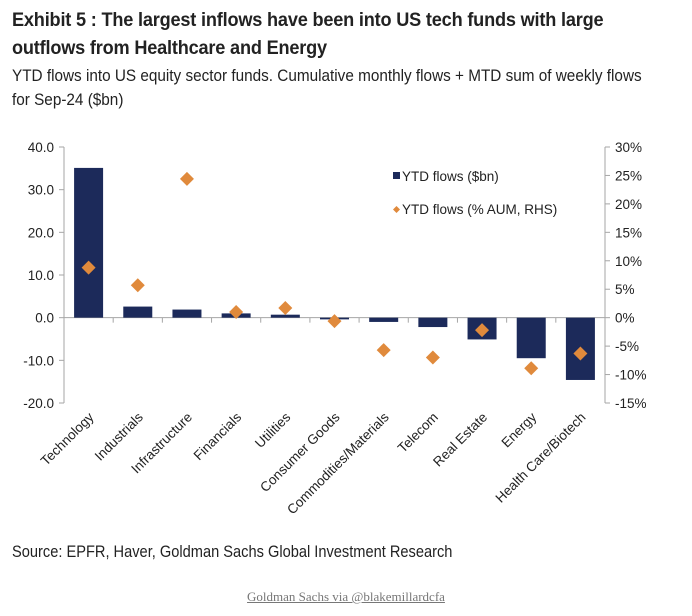 This screenshot has height=616, width=692. I want to click on bar-commodities-materials, so click(384, 319).